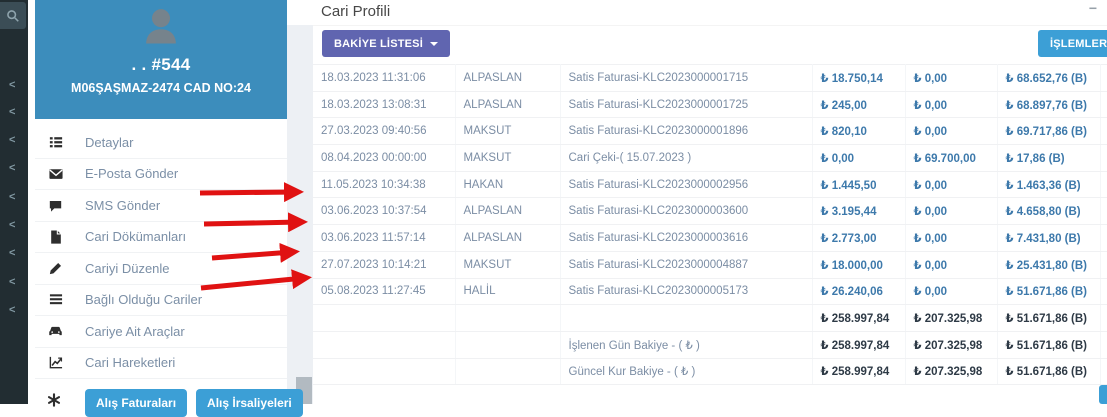  Describe the element at coordinates (132, 174) in the screenshot. I see `menu-item-label: E-Posta Gönder` at that location.